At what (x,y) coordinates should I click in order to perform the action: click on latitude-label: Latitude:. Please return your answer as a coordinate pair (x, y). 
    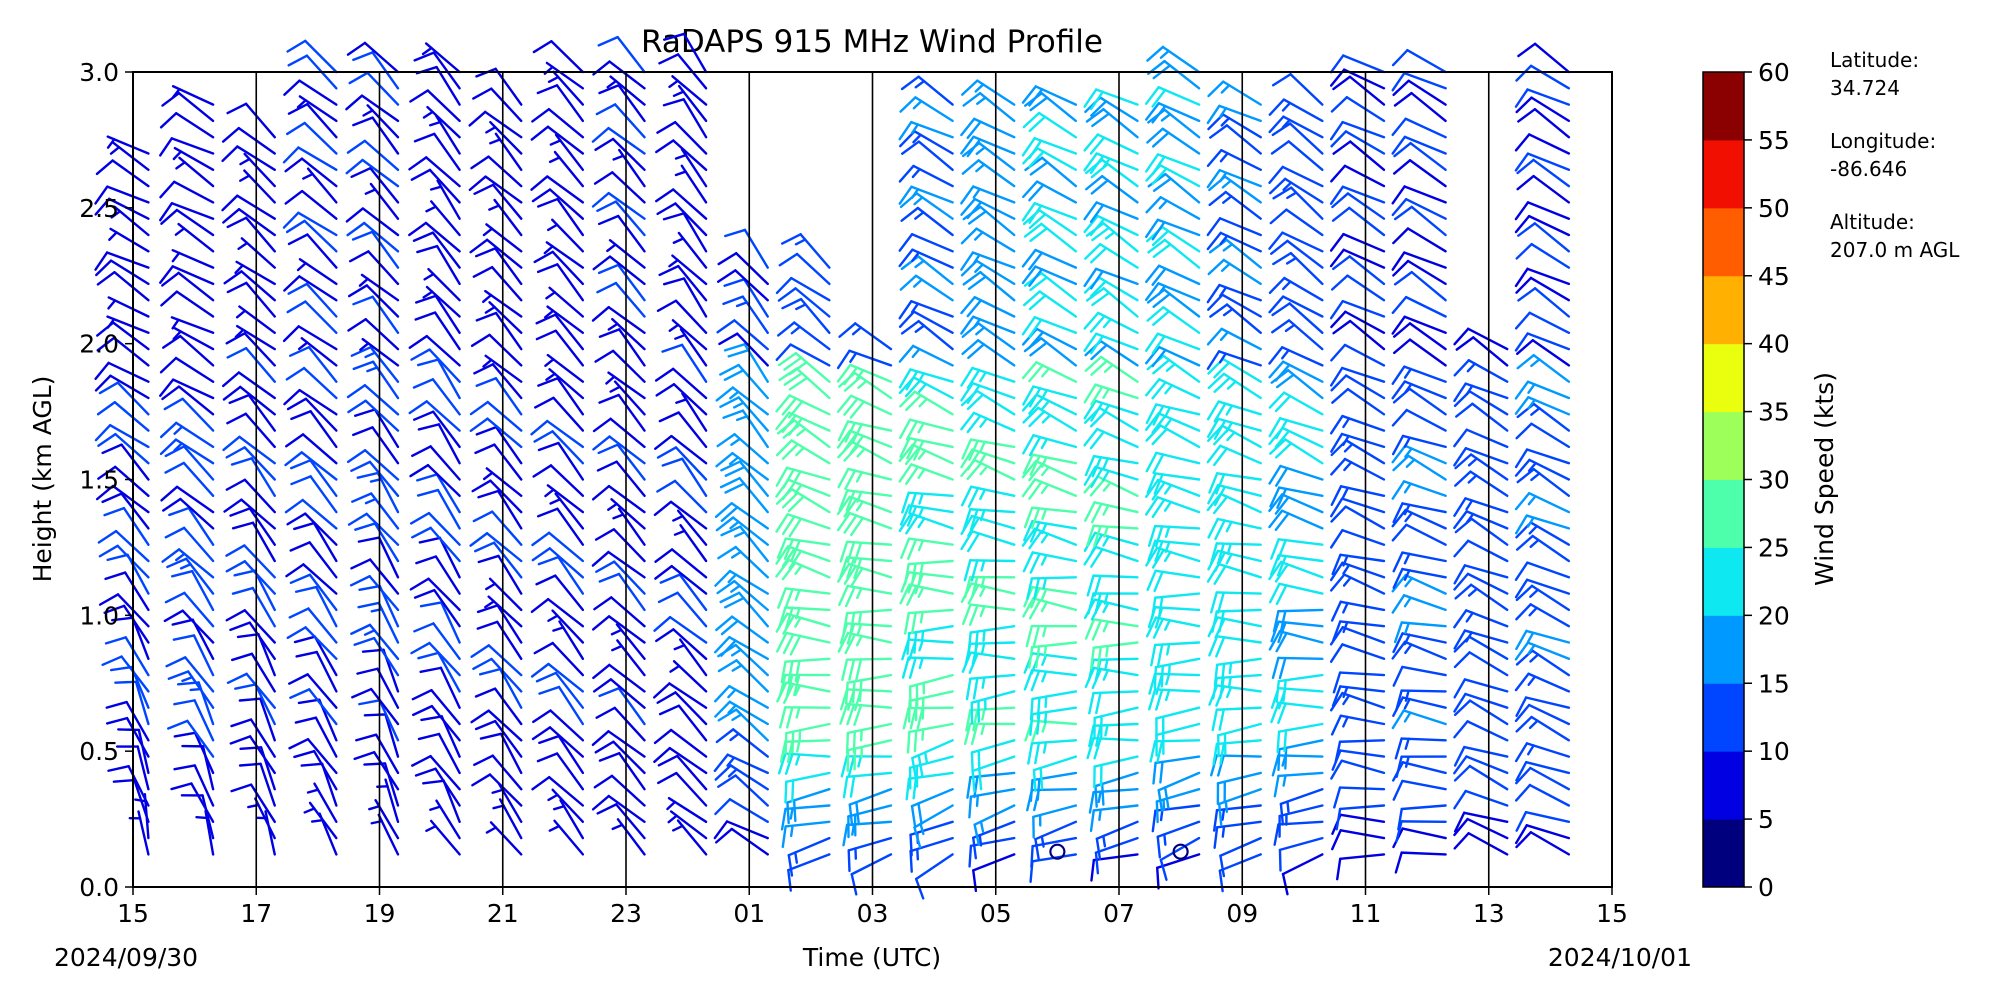
    Looking at the image, I should click on (1874, 60).